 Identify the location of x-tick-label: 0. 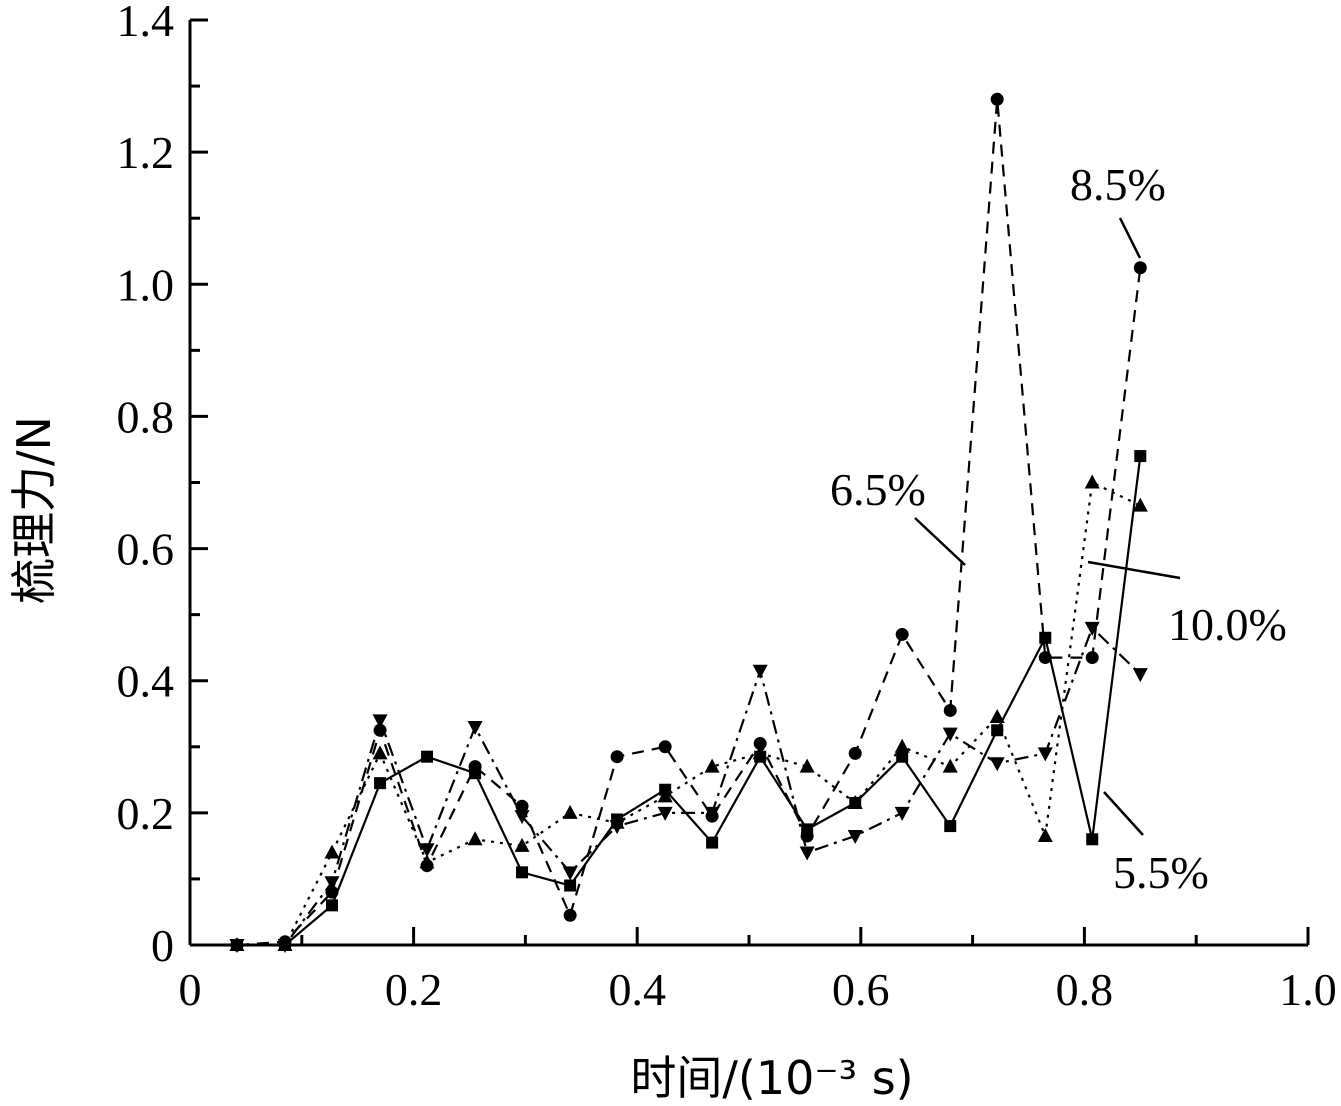
(190, 989).